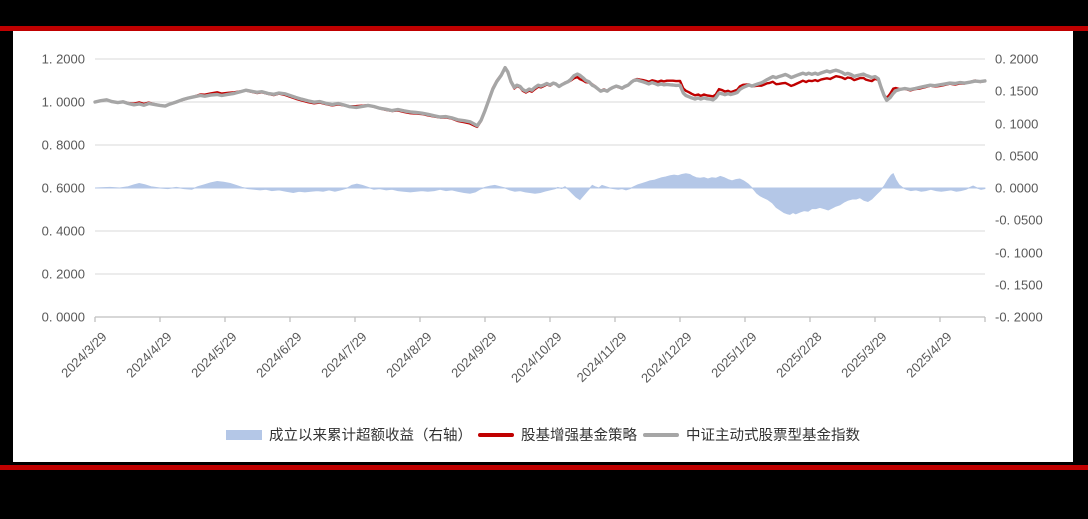 The width and height of the screenshot is (1088, 519). What do you see at coordinates (661, 434) in the screenshot?
I see `index-line-swatch-icon` at bounding box center [661, 434].